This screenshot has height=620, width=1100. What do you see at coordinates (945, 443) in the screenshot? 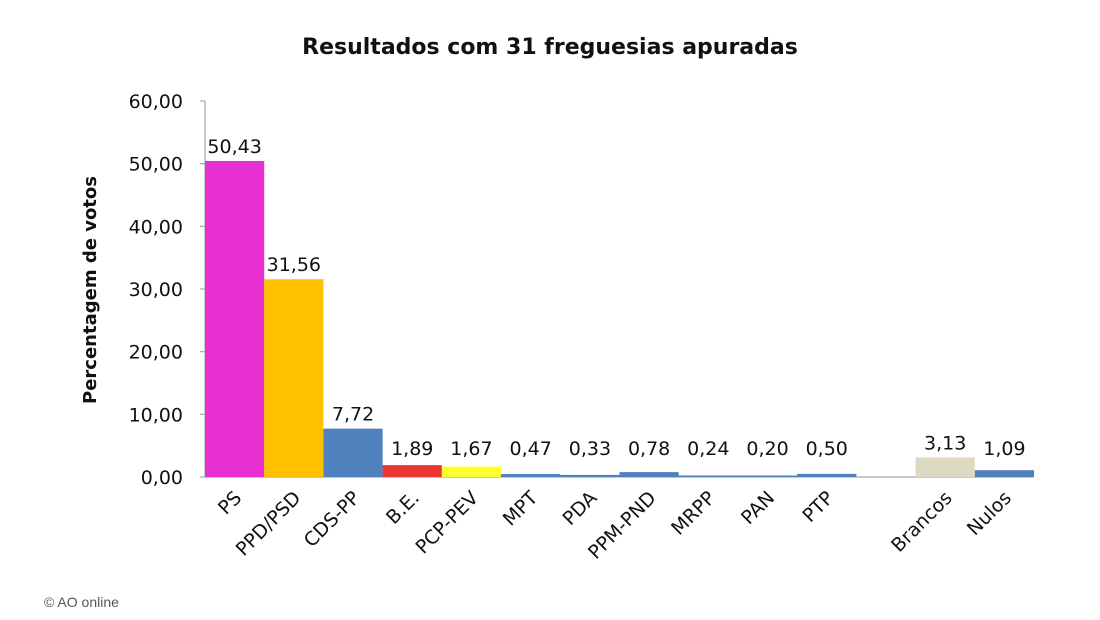
I see `data-label: 3,13` at bounding box center [945, 443].